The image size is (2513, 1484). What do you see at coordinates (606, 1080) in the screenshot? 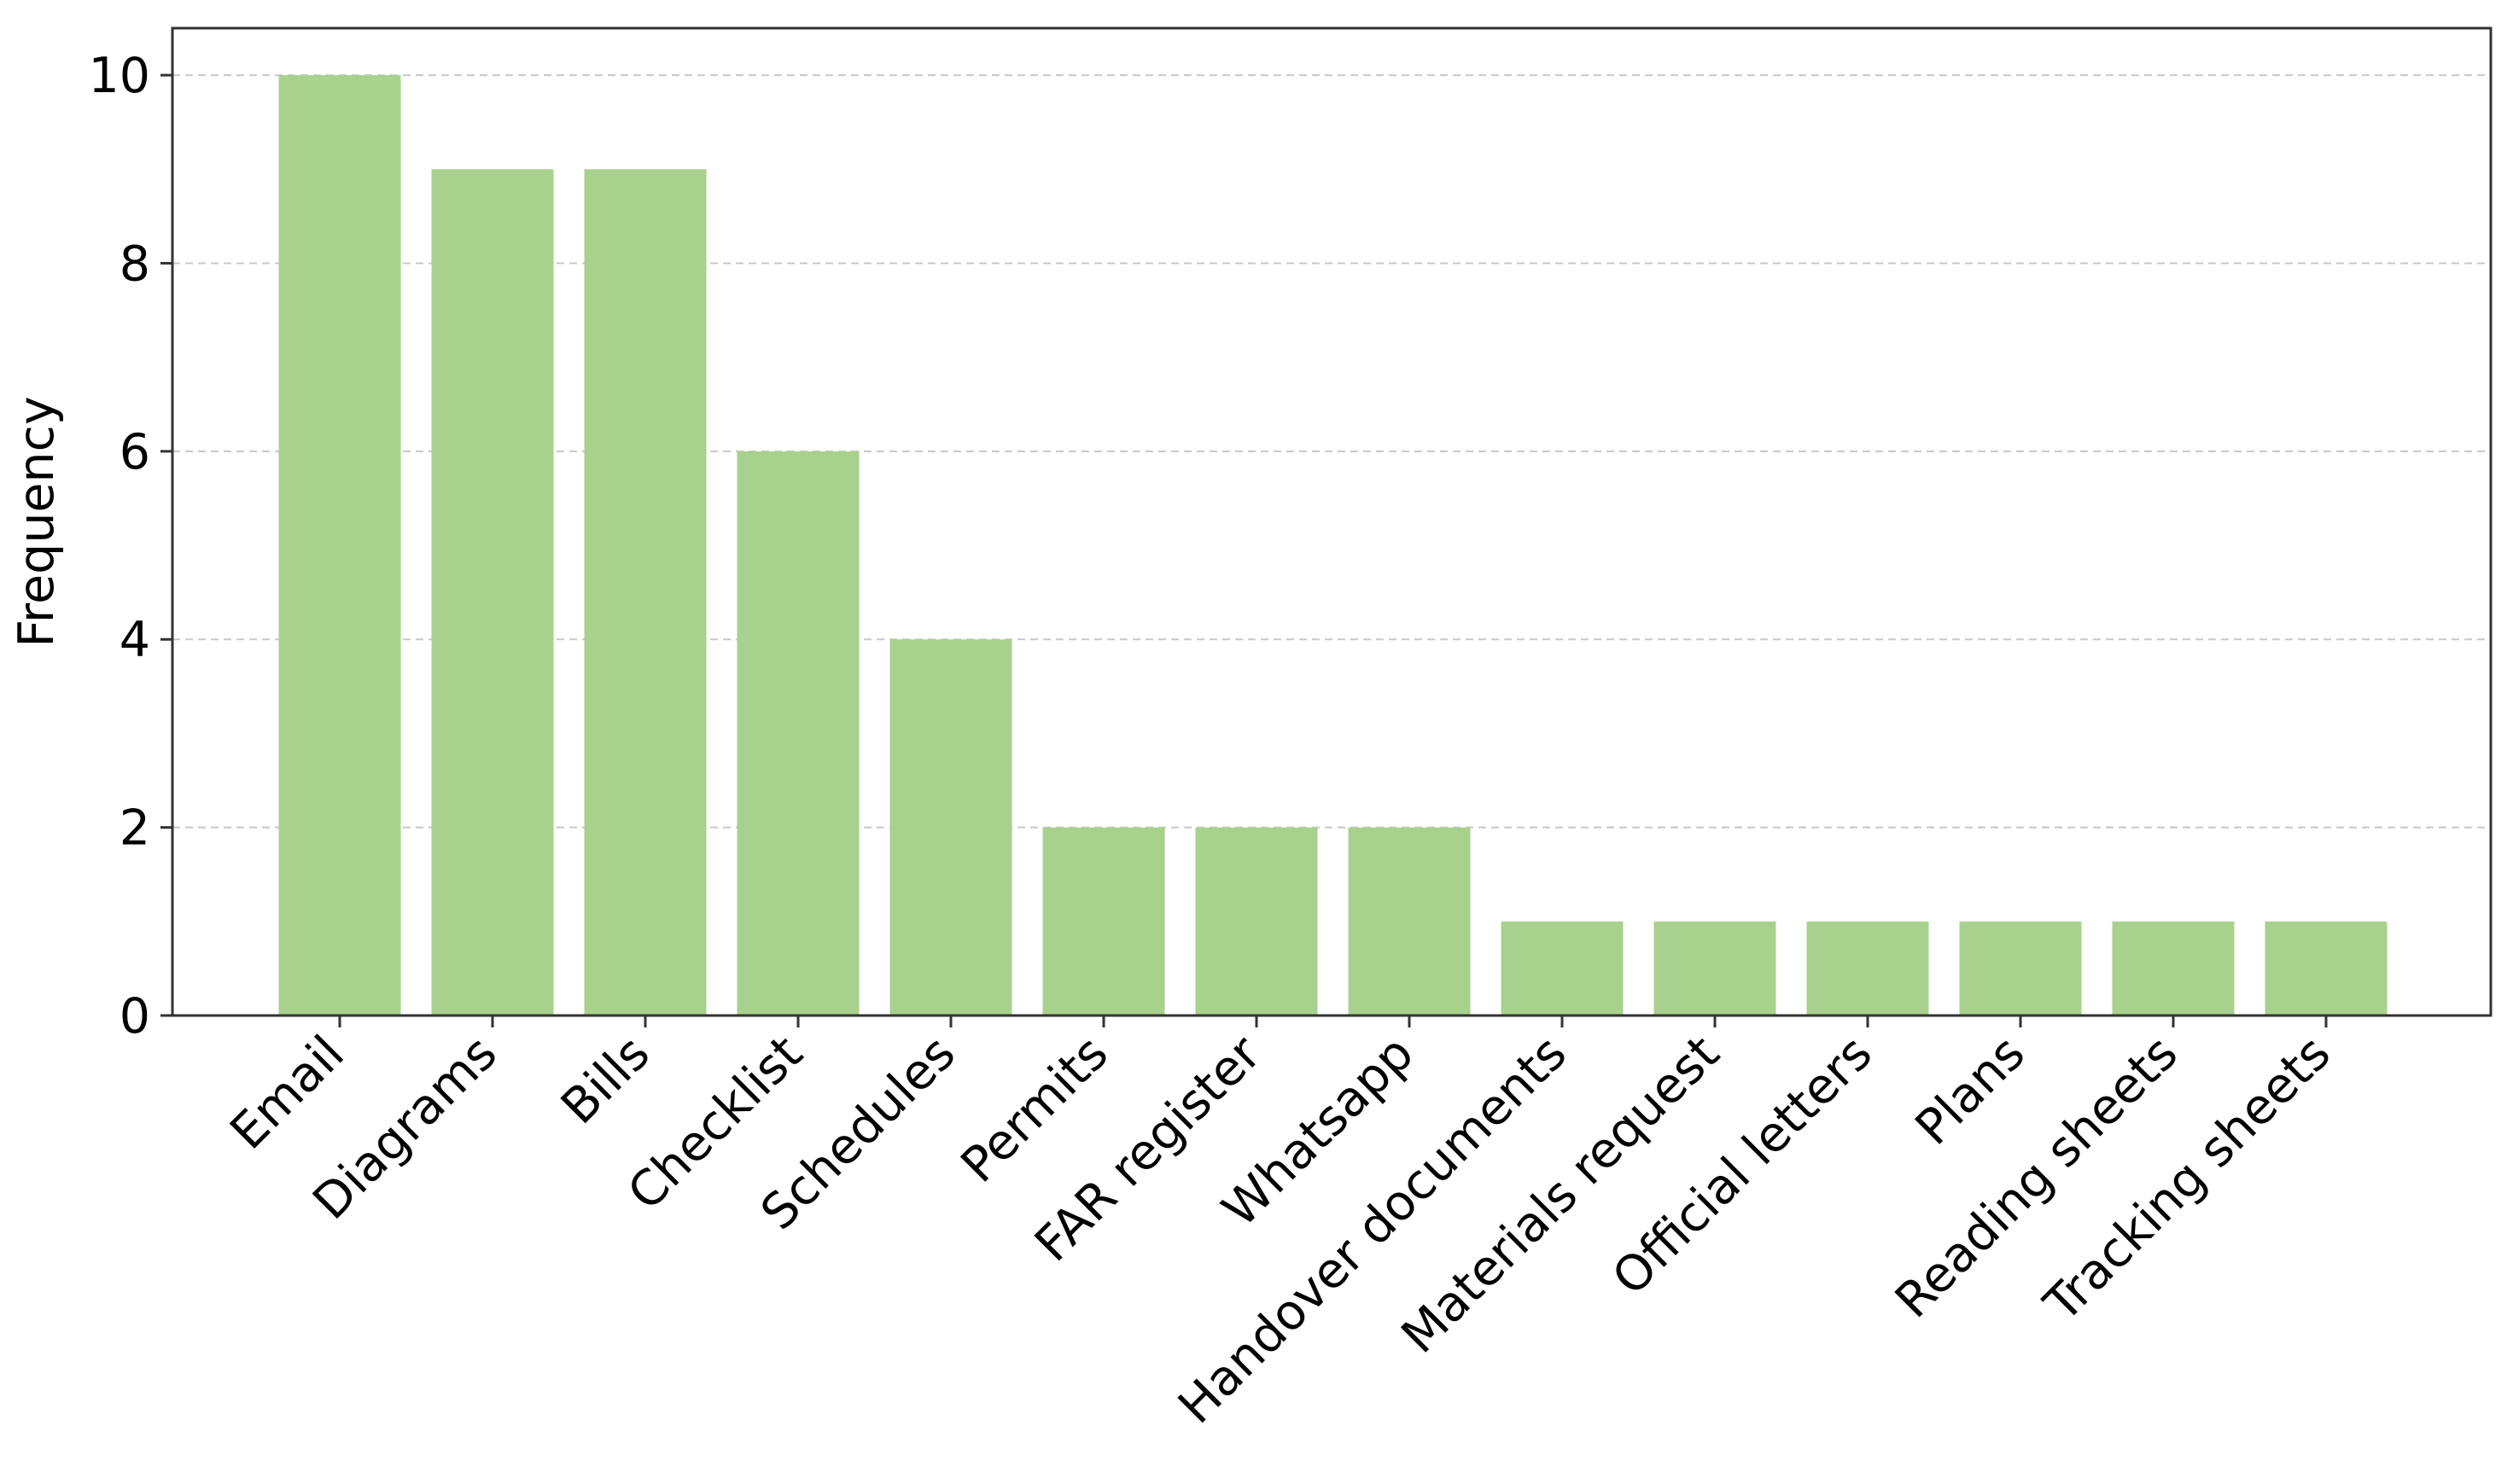
I see `x-tick-label: Bills` at bounding box center [606, 1080].